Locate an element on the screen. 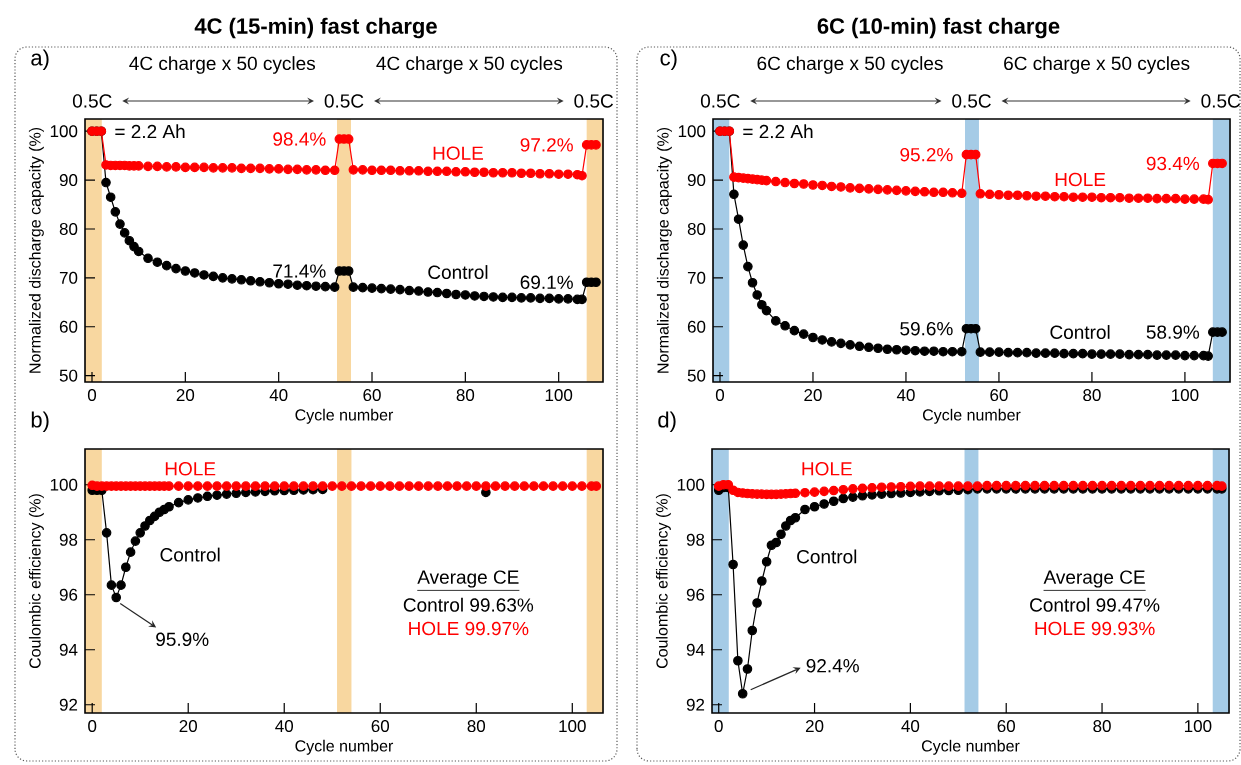 This screenshot has height=765, width=1241. annotation: HOLE 99.97% is located at coordinates (469, 628).